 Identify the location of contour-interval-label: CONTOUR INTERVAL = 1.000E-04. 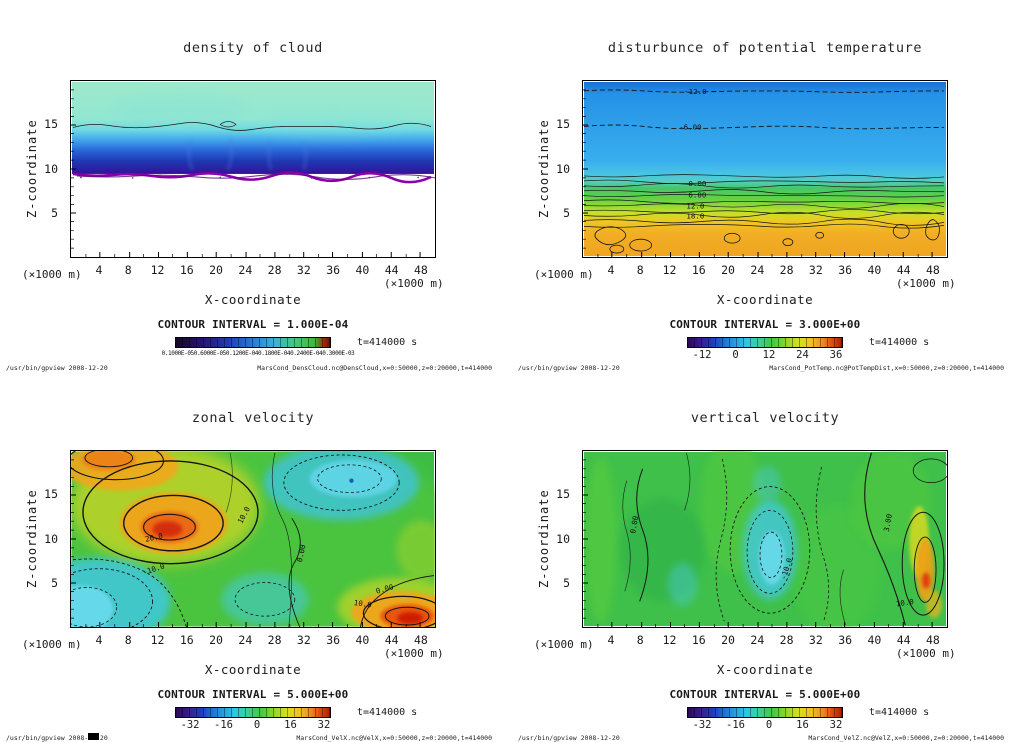
(253, 324).